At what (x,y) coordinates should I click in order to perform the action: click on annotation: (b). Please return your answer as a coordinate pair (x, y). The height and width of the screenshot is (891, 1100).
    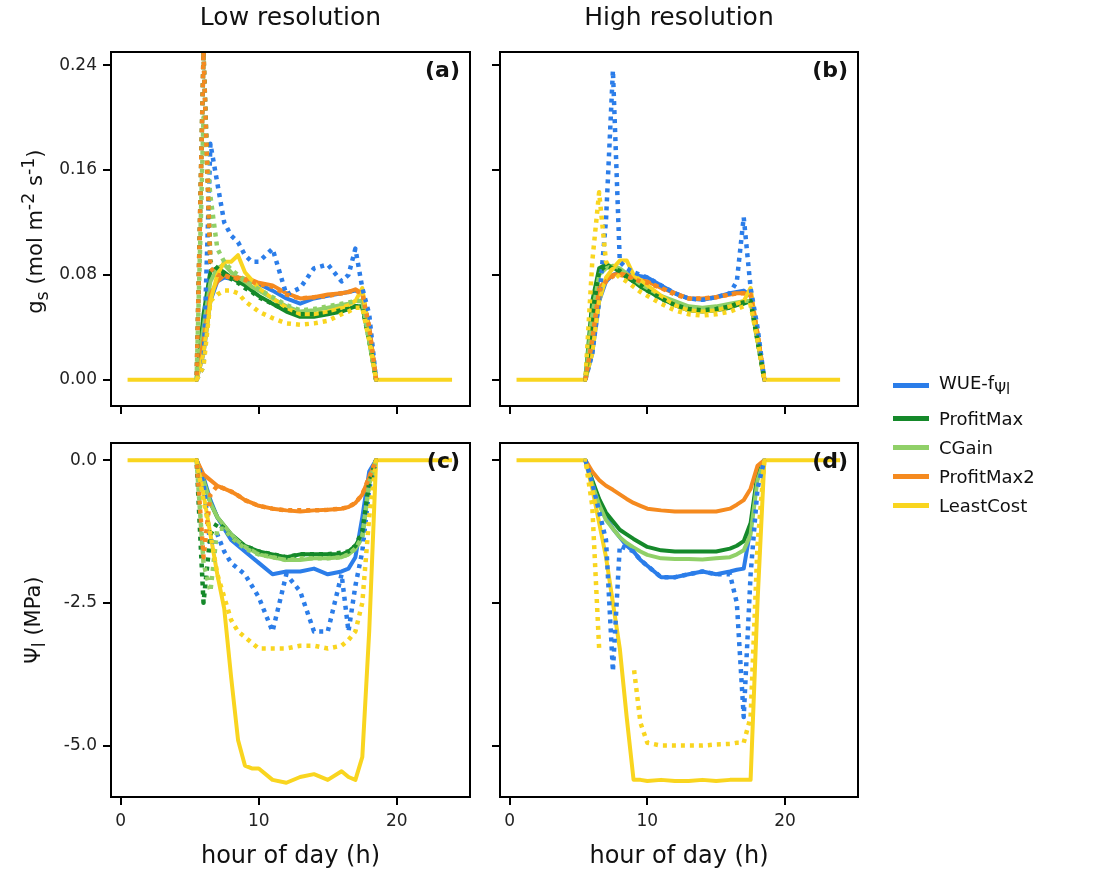
    Looking at the image, I should click on (830, 69).